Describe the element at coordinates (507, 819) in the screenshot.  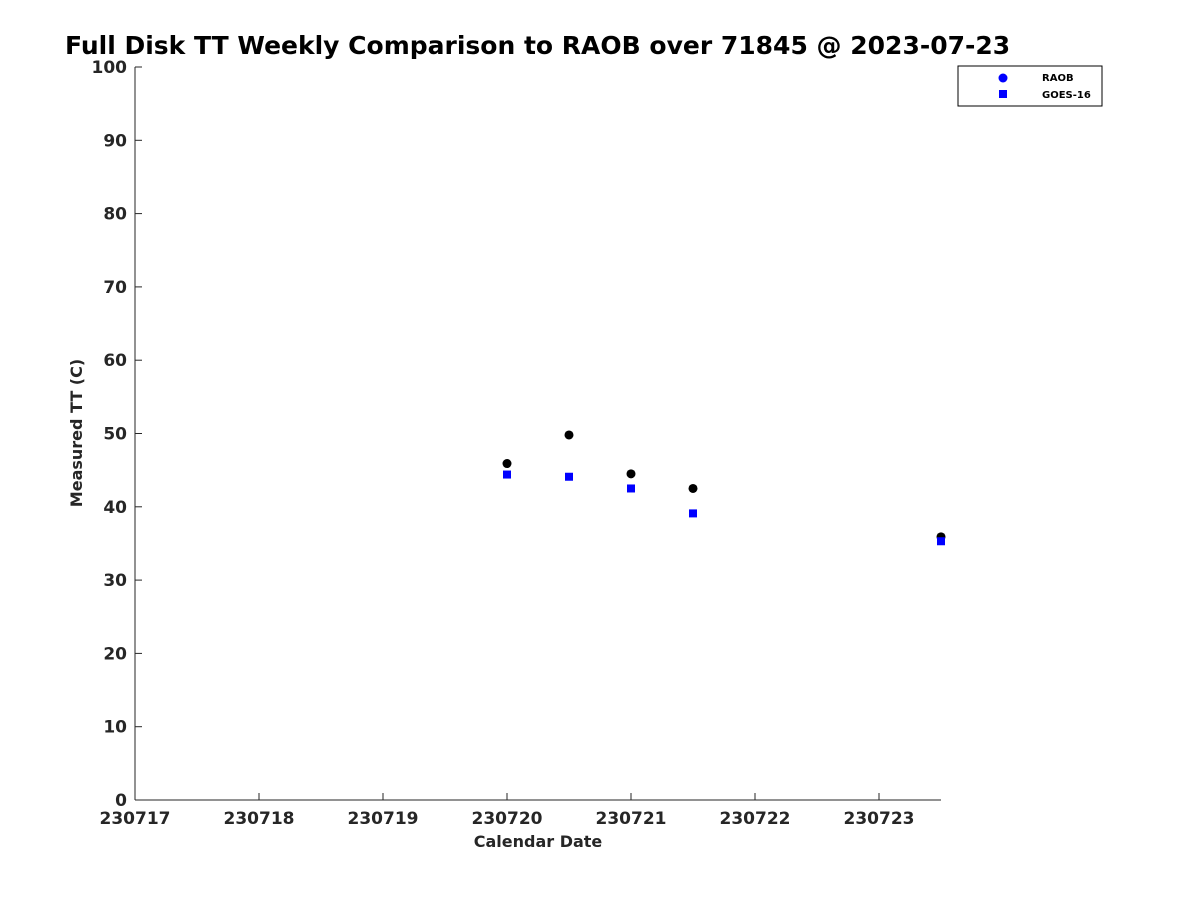
I see `x-tick-label: 230720` at that location.